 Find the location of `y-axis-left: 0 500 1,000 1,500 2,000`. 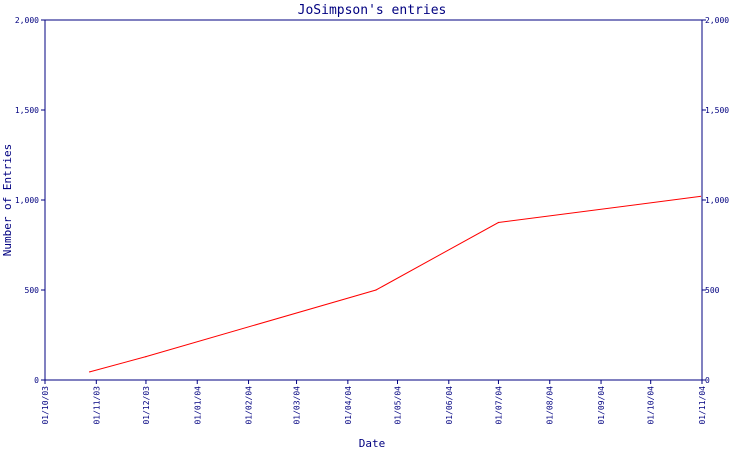

y-axis-left: 0 500 1,000 1,500 2,000 is located at coordinates (30, 200).